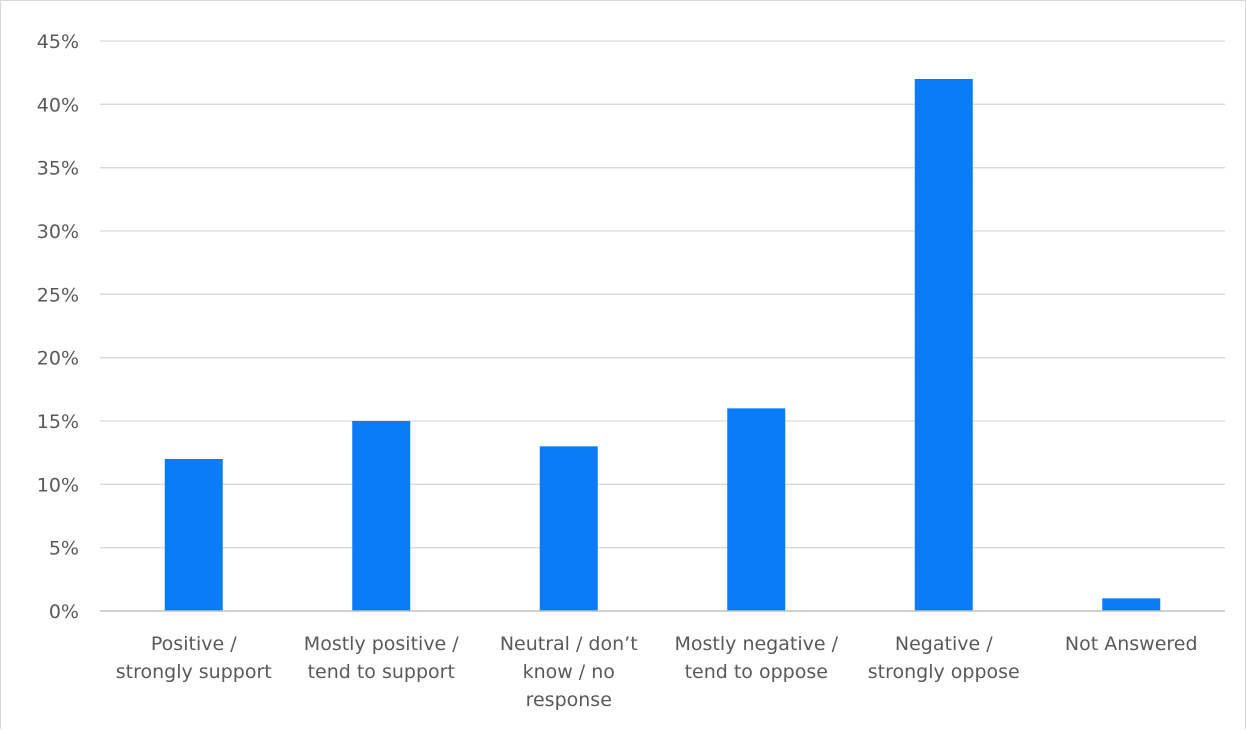 The width and height of the screenshot is (1246, 730). What do you see at coordinates (58, 422) in the screenshot?
I see `y-tick-label: 15%` at bounding box center [58, 422].